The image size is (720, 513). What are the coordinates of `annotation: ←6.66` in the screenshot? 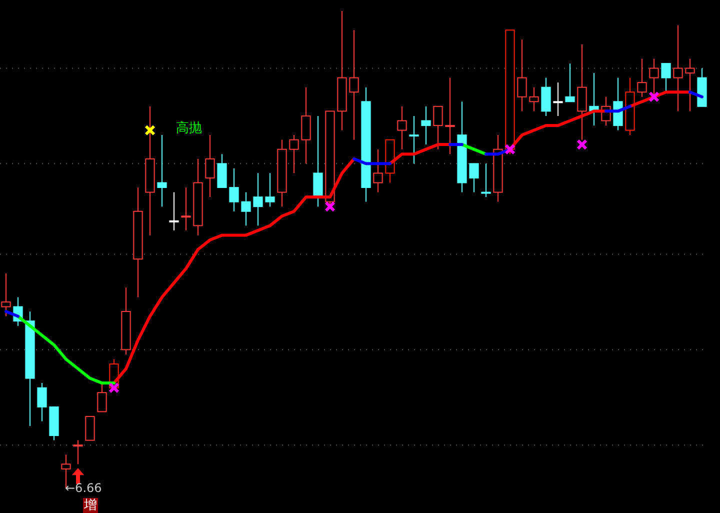 It's located at (83, 488).